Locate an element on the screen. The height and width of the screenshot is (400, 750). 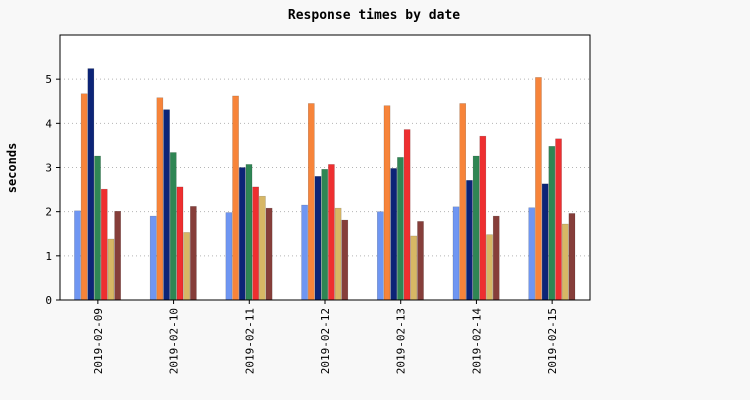
y-tick-label: 3 is located at coordinates (48, 168).